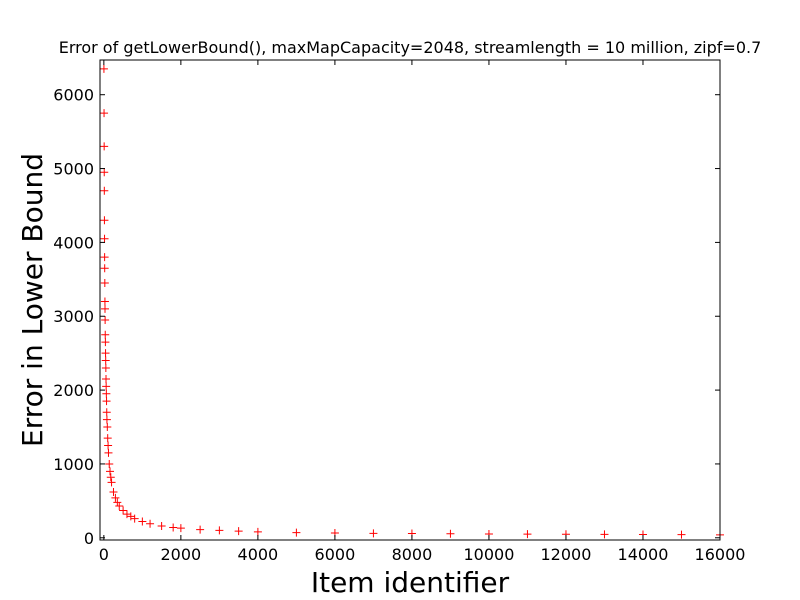 The height and width of the screenshot is (600, 800). What do you see at coordinates (73, 316) in the screenshot?
I see `y-tick-label: 3000` at bounding box center [73, 316].